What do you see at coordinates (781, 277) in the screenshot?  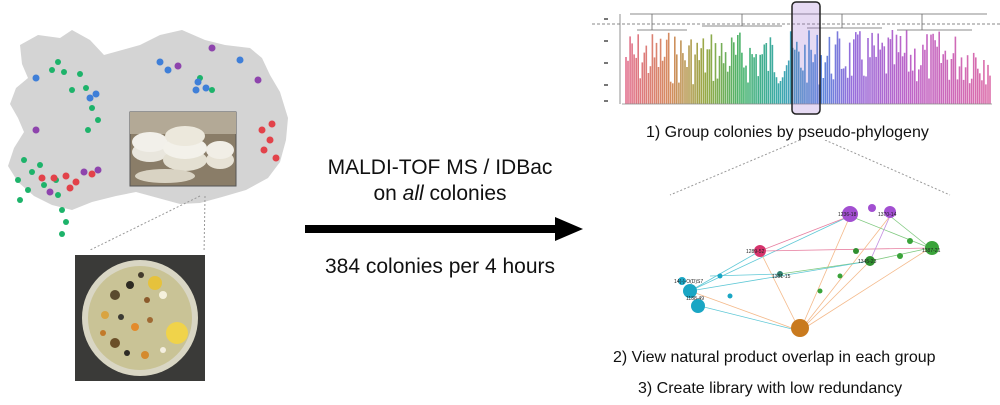 I see `svg-text: 1301-15` at bounding box center [781, 277].